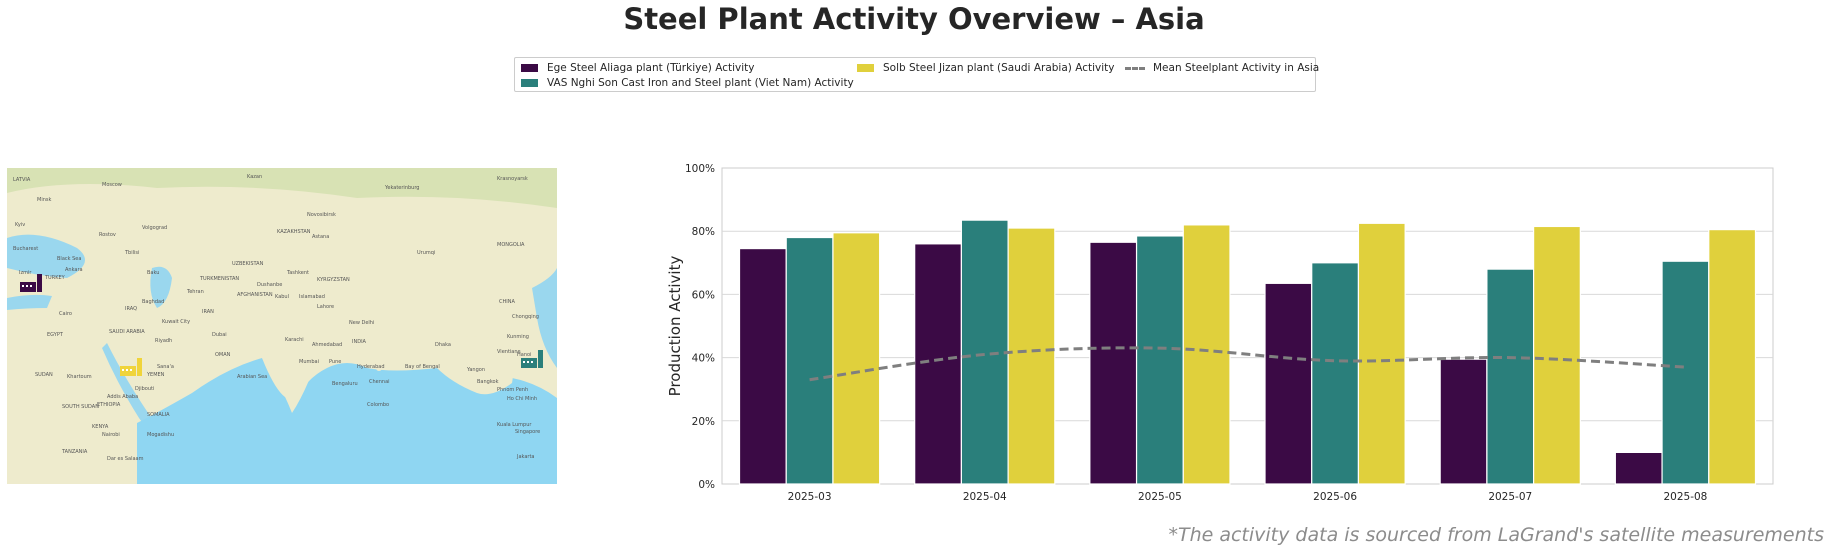 This screenshot has height=554, width=1828. Describe the element at coordinates (703, 359) in the screenshot. I see `y-tick-label: 40%` at that location.